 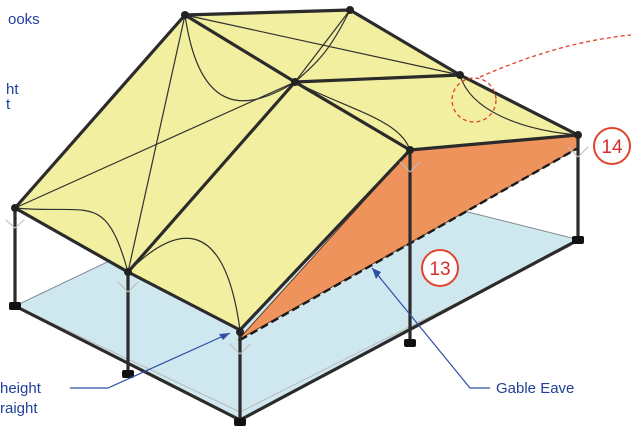 What do you see at coordinates (24, 19) in the screenshot?
I see `label-hooks-fragment: ooks` at bounding box center [24, 19].